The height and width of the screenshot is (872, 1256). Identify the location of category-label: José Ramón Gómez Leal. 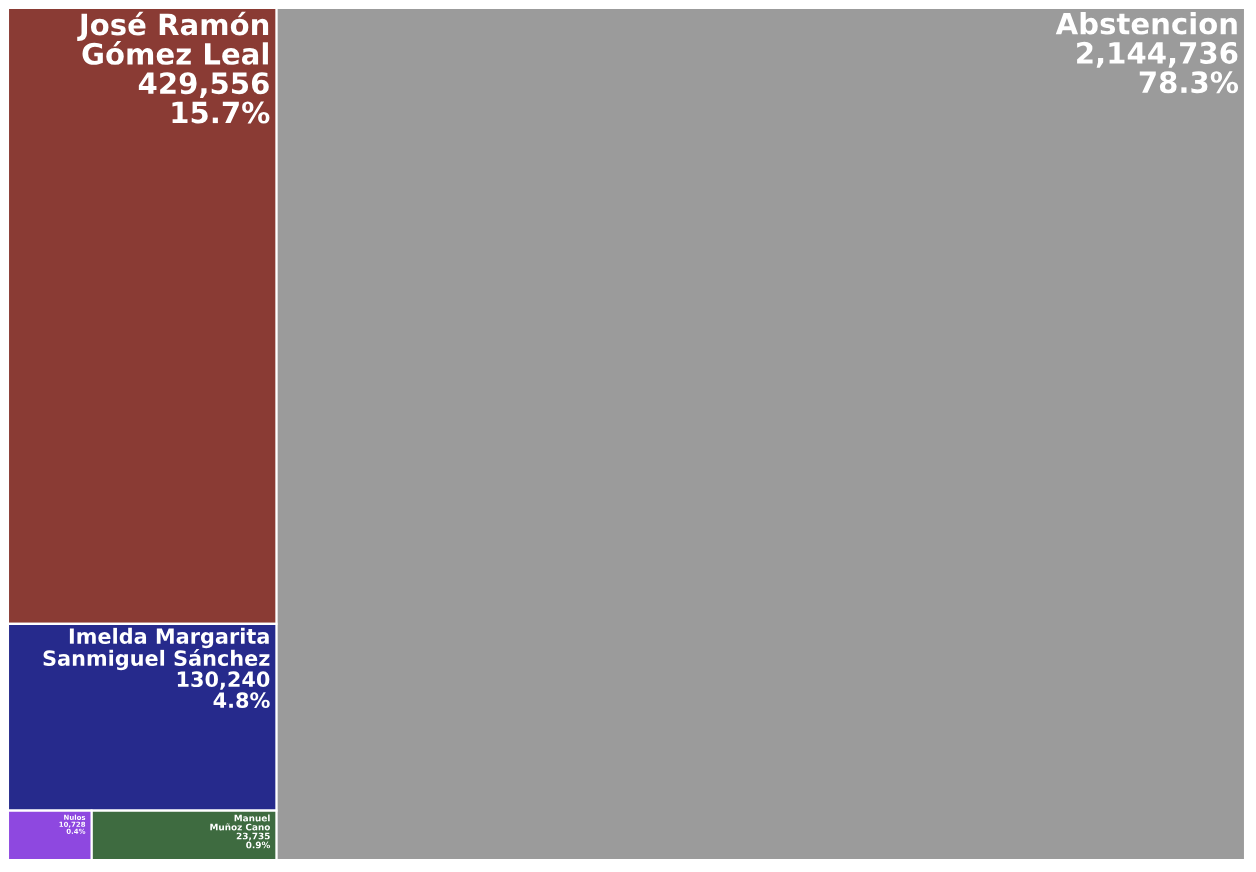
(173, 38).